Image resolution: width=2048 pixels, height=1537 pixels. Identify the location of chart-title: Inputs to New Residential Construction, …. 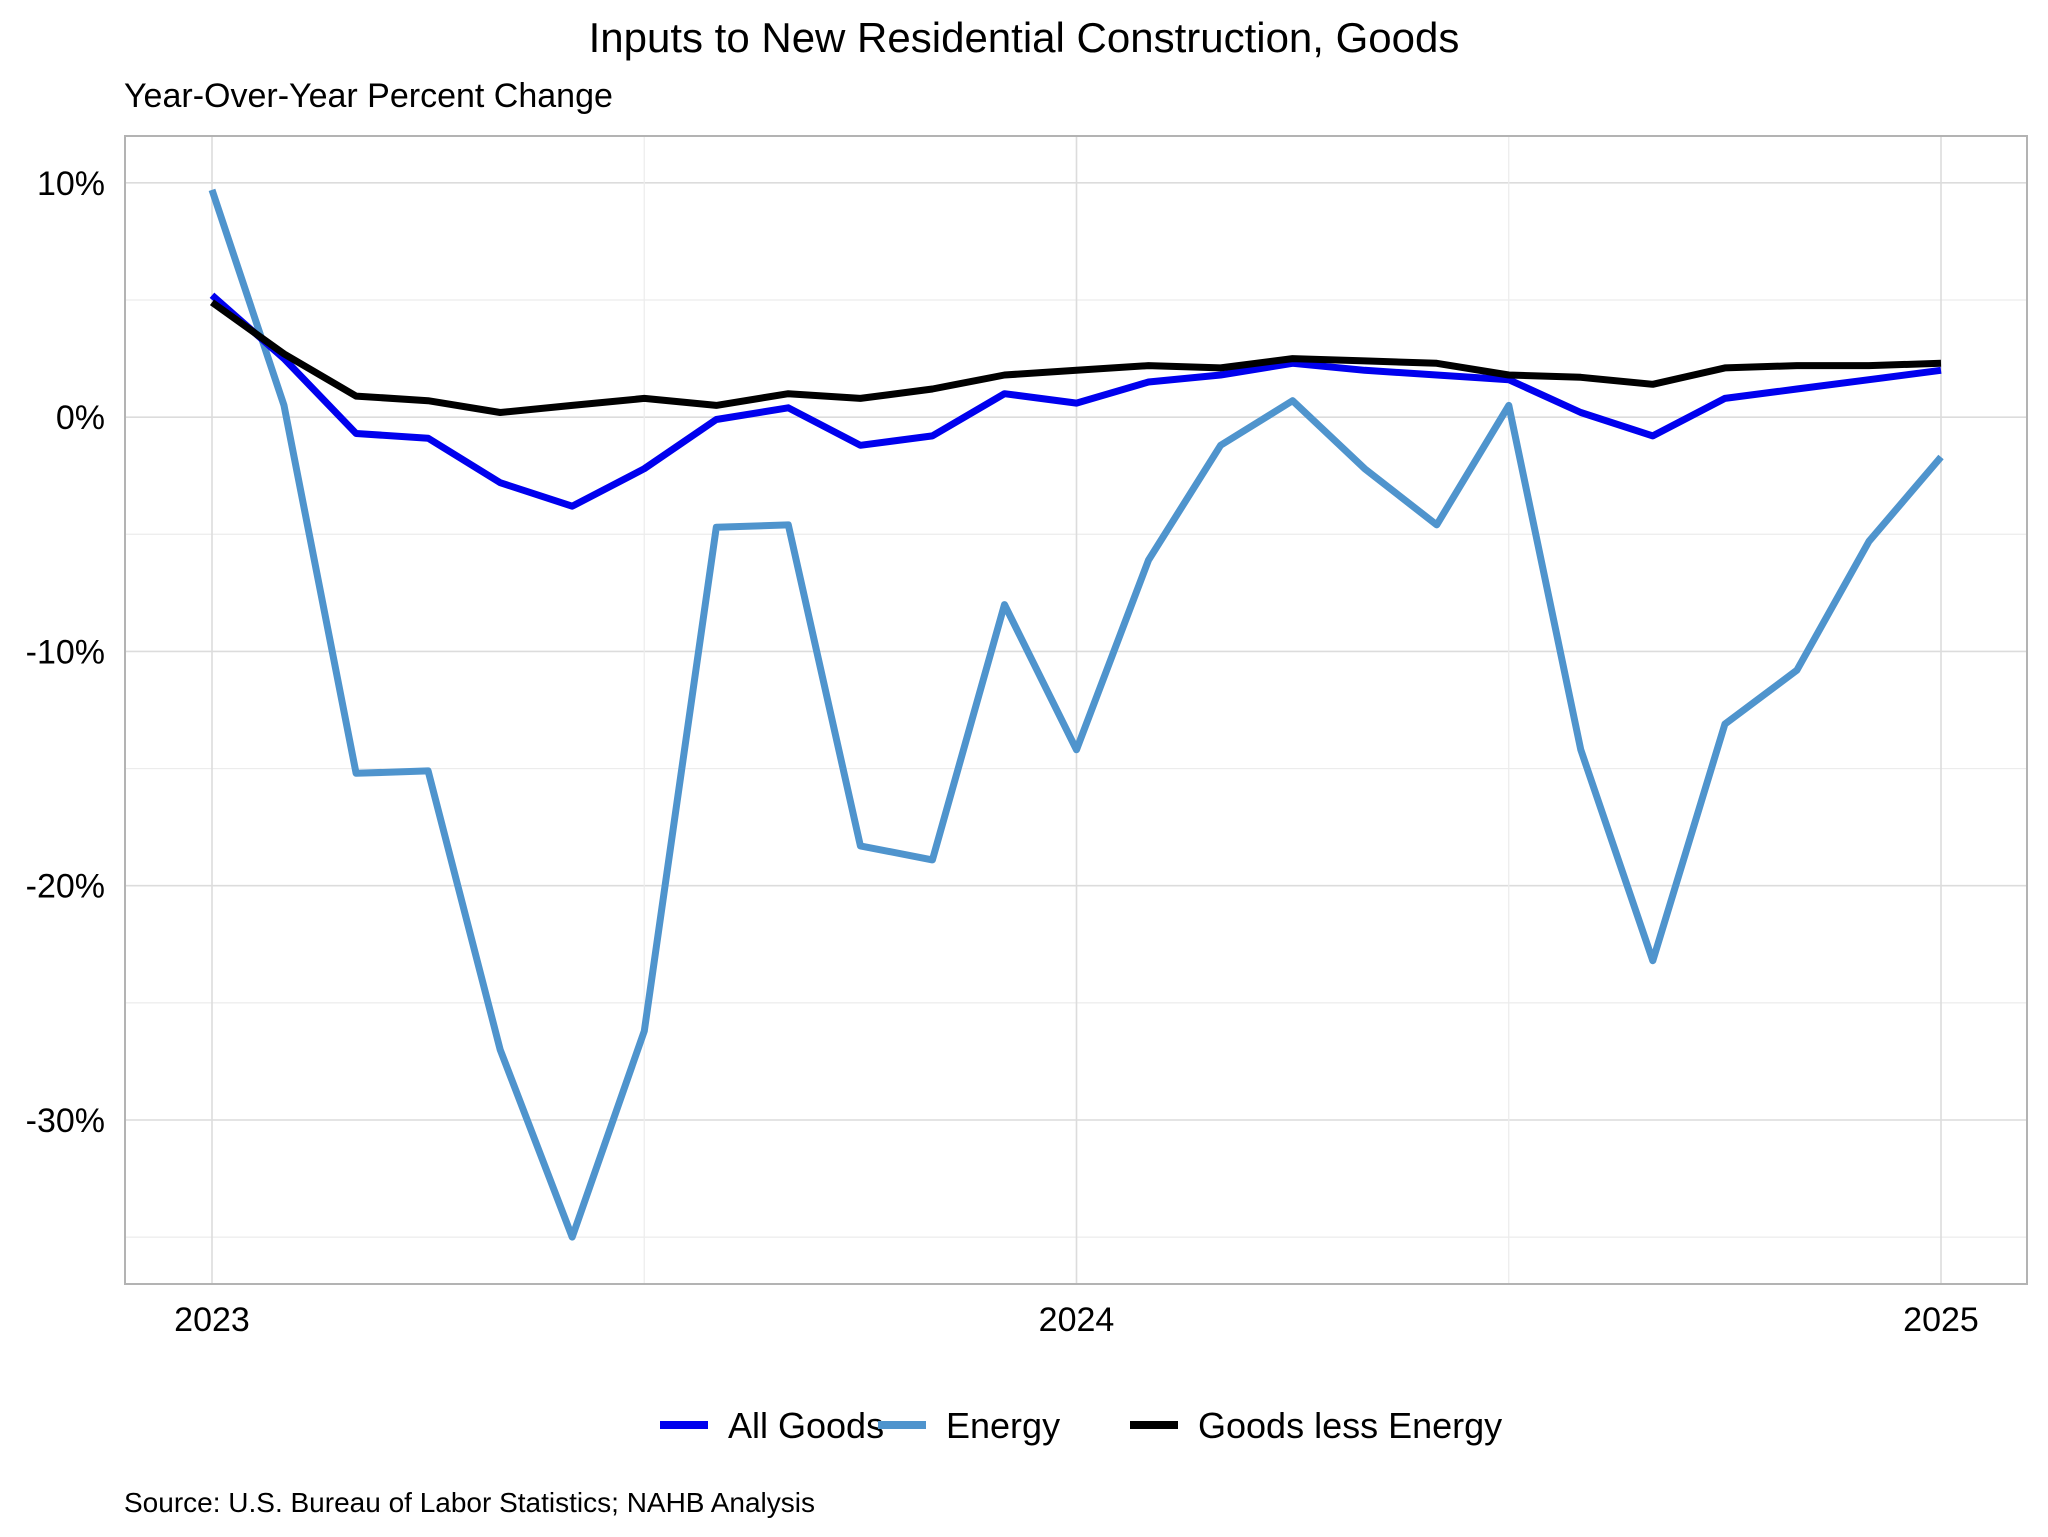
(1024, 37).